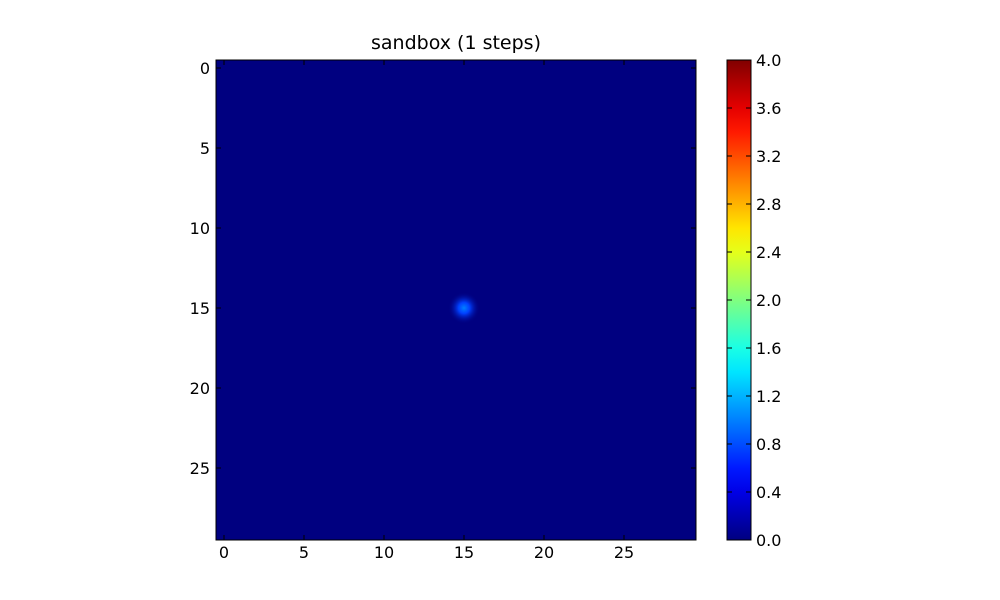  Describe the element at coordinates (768, 444) in the screenshot. I see `colorbar-tick-label: 0.8` at that location.